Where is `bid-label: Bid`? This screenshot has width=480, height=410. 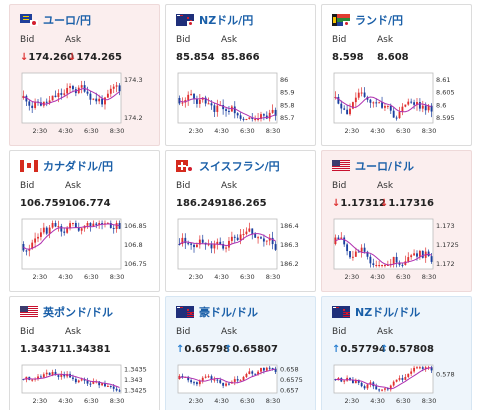 bid-label: Bid is located at coordinates (183, 186).